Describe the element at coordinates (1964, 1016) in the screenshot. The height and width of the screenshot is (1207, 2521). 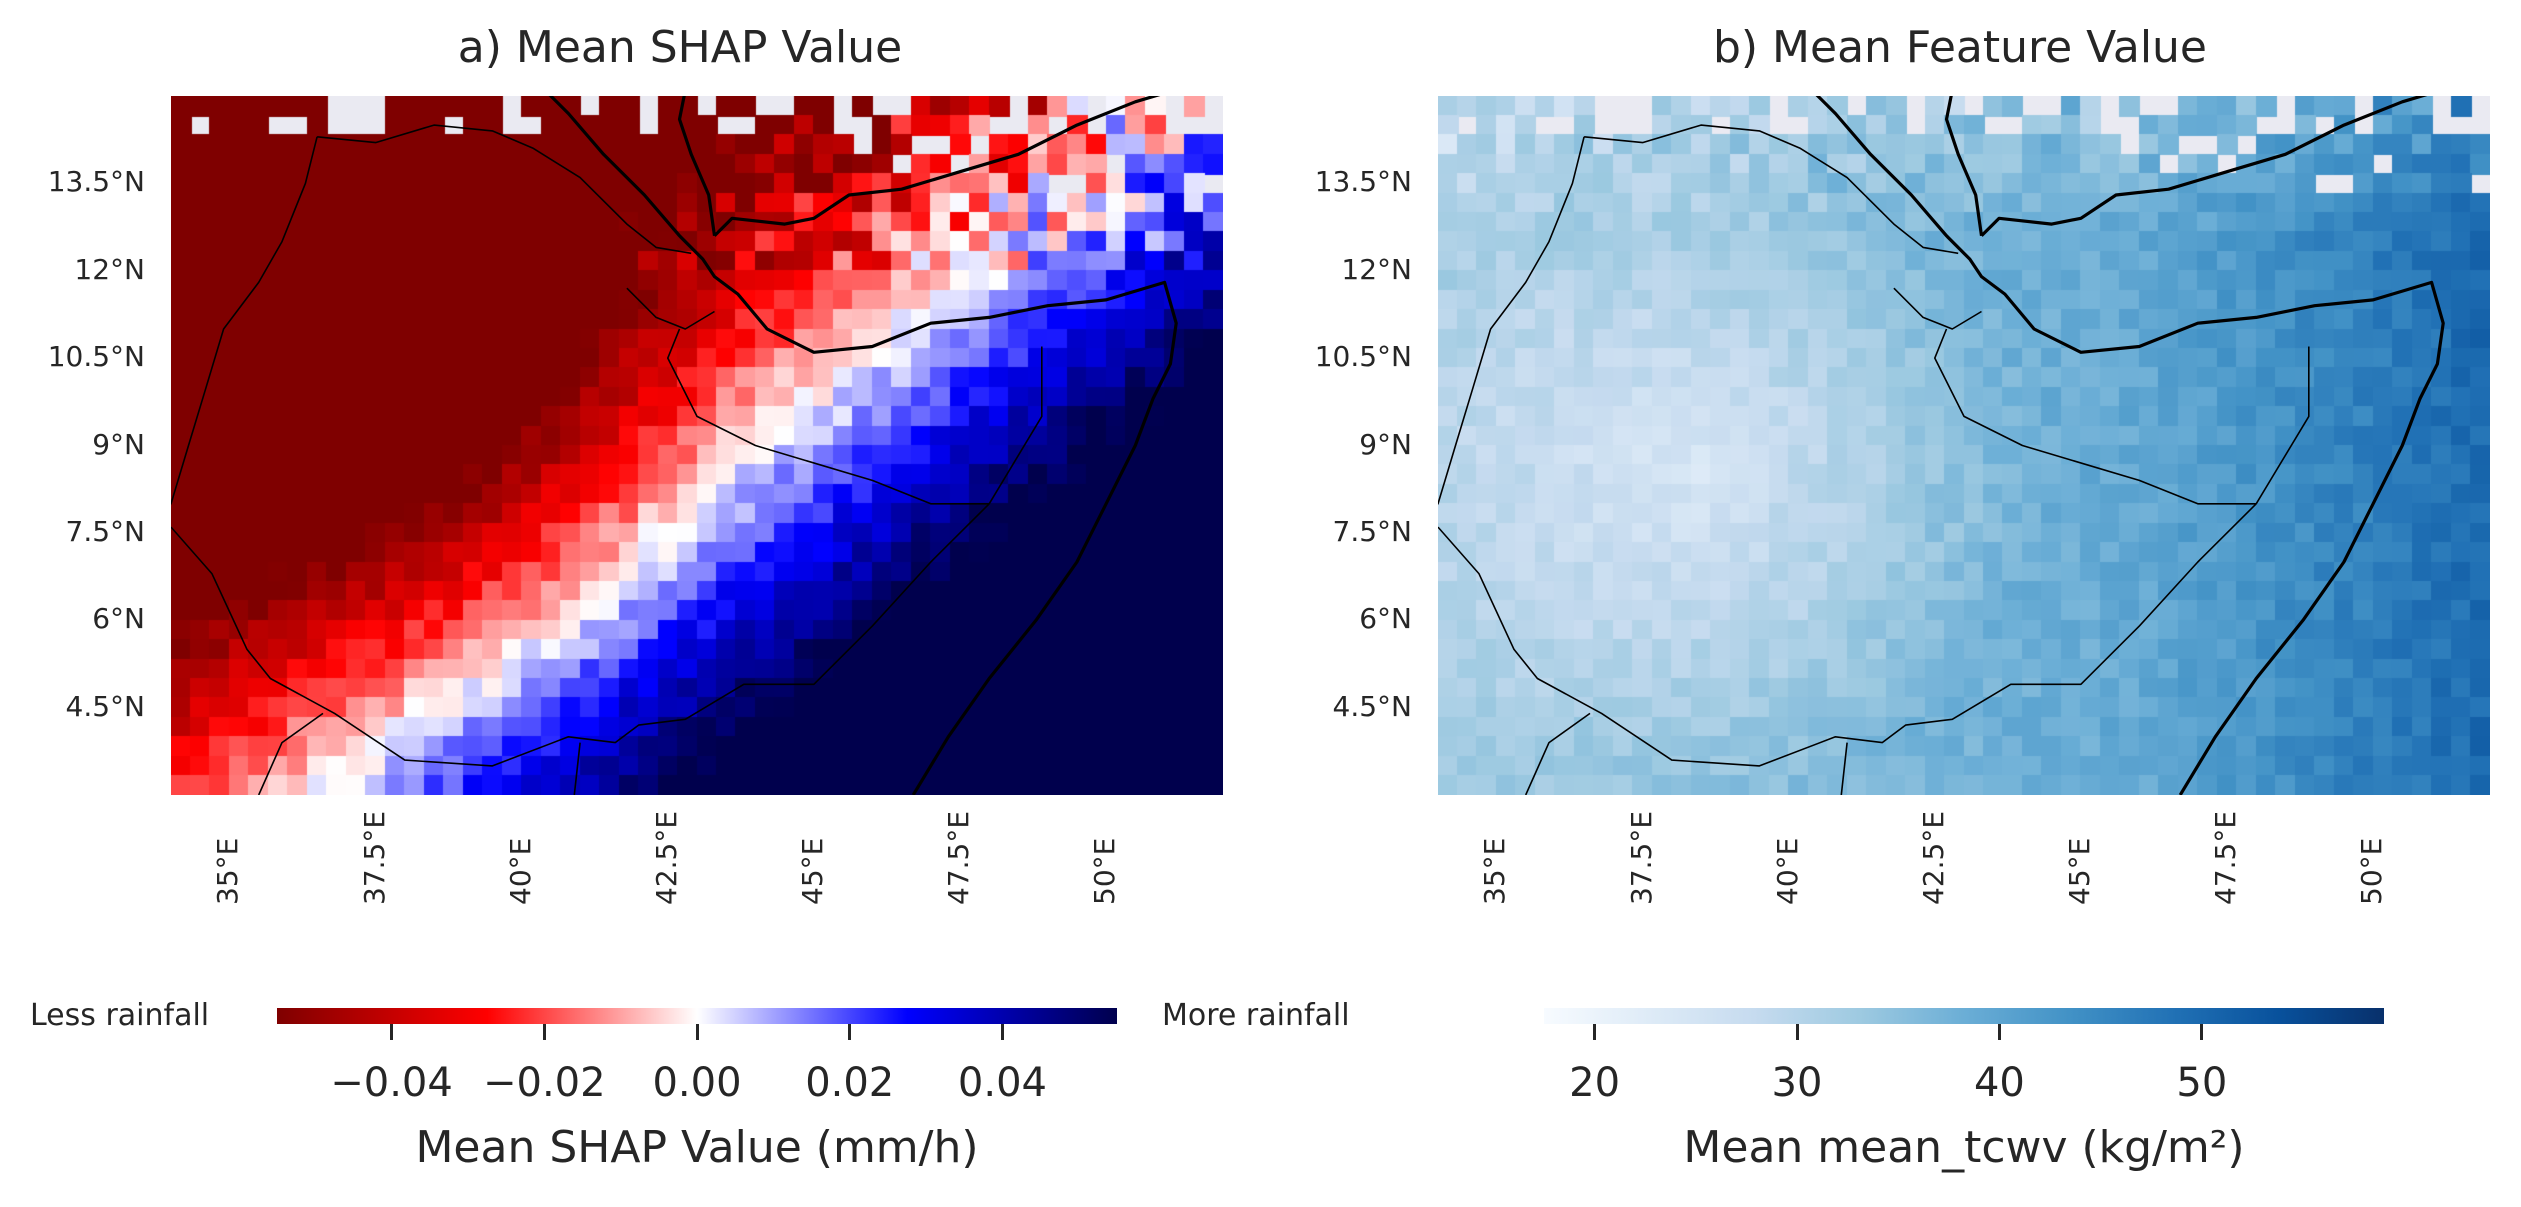
I see `tcwv-colorbar` at that location.